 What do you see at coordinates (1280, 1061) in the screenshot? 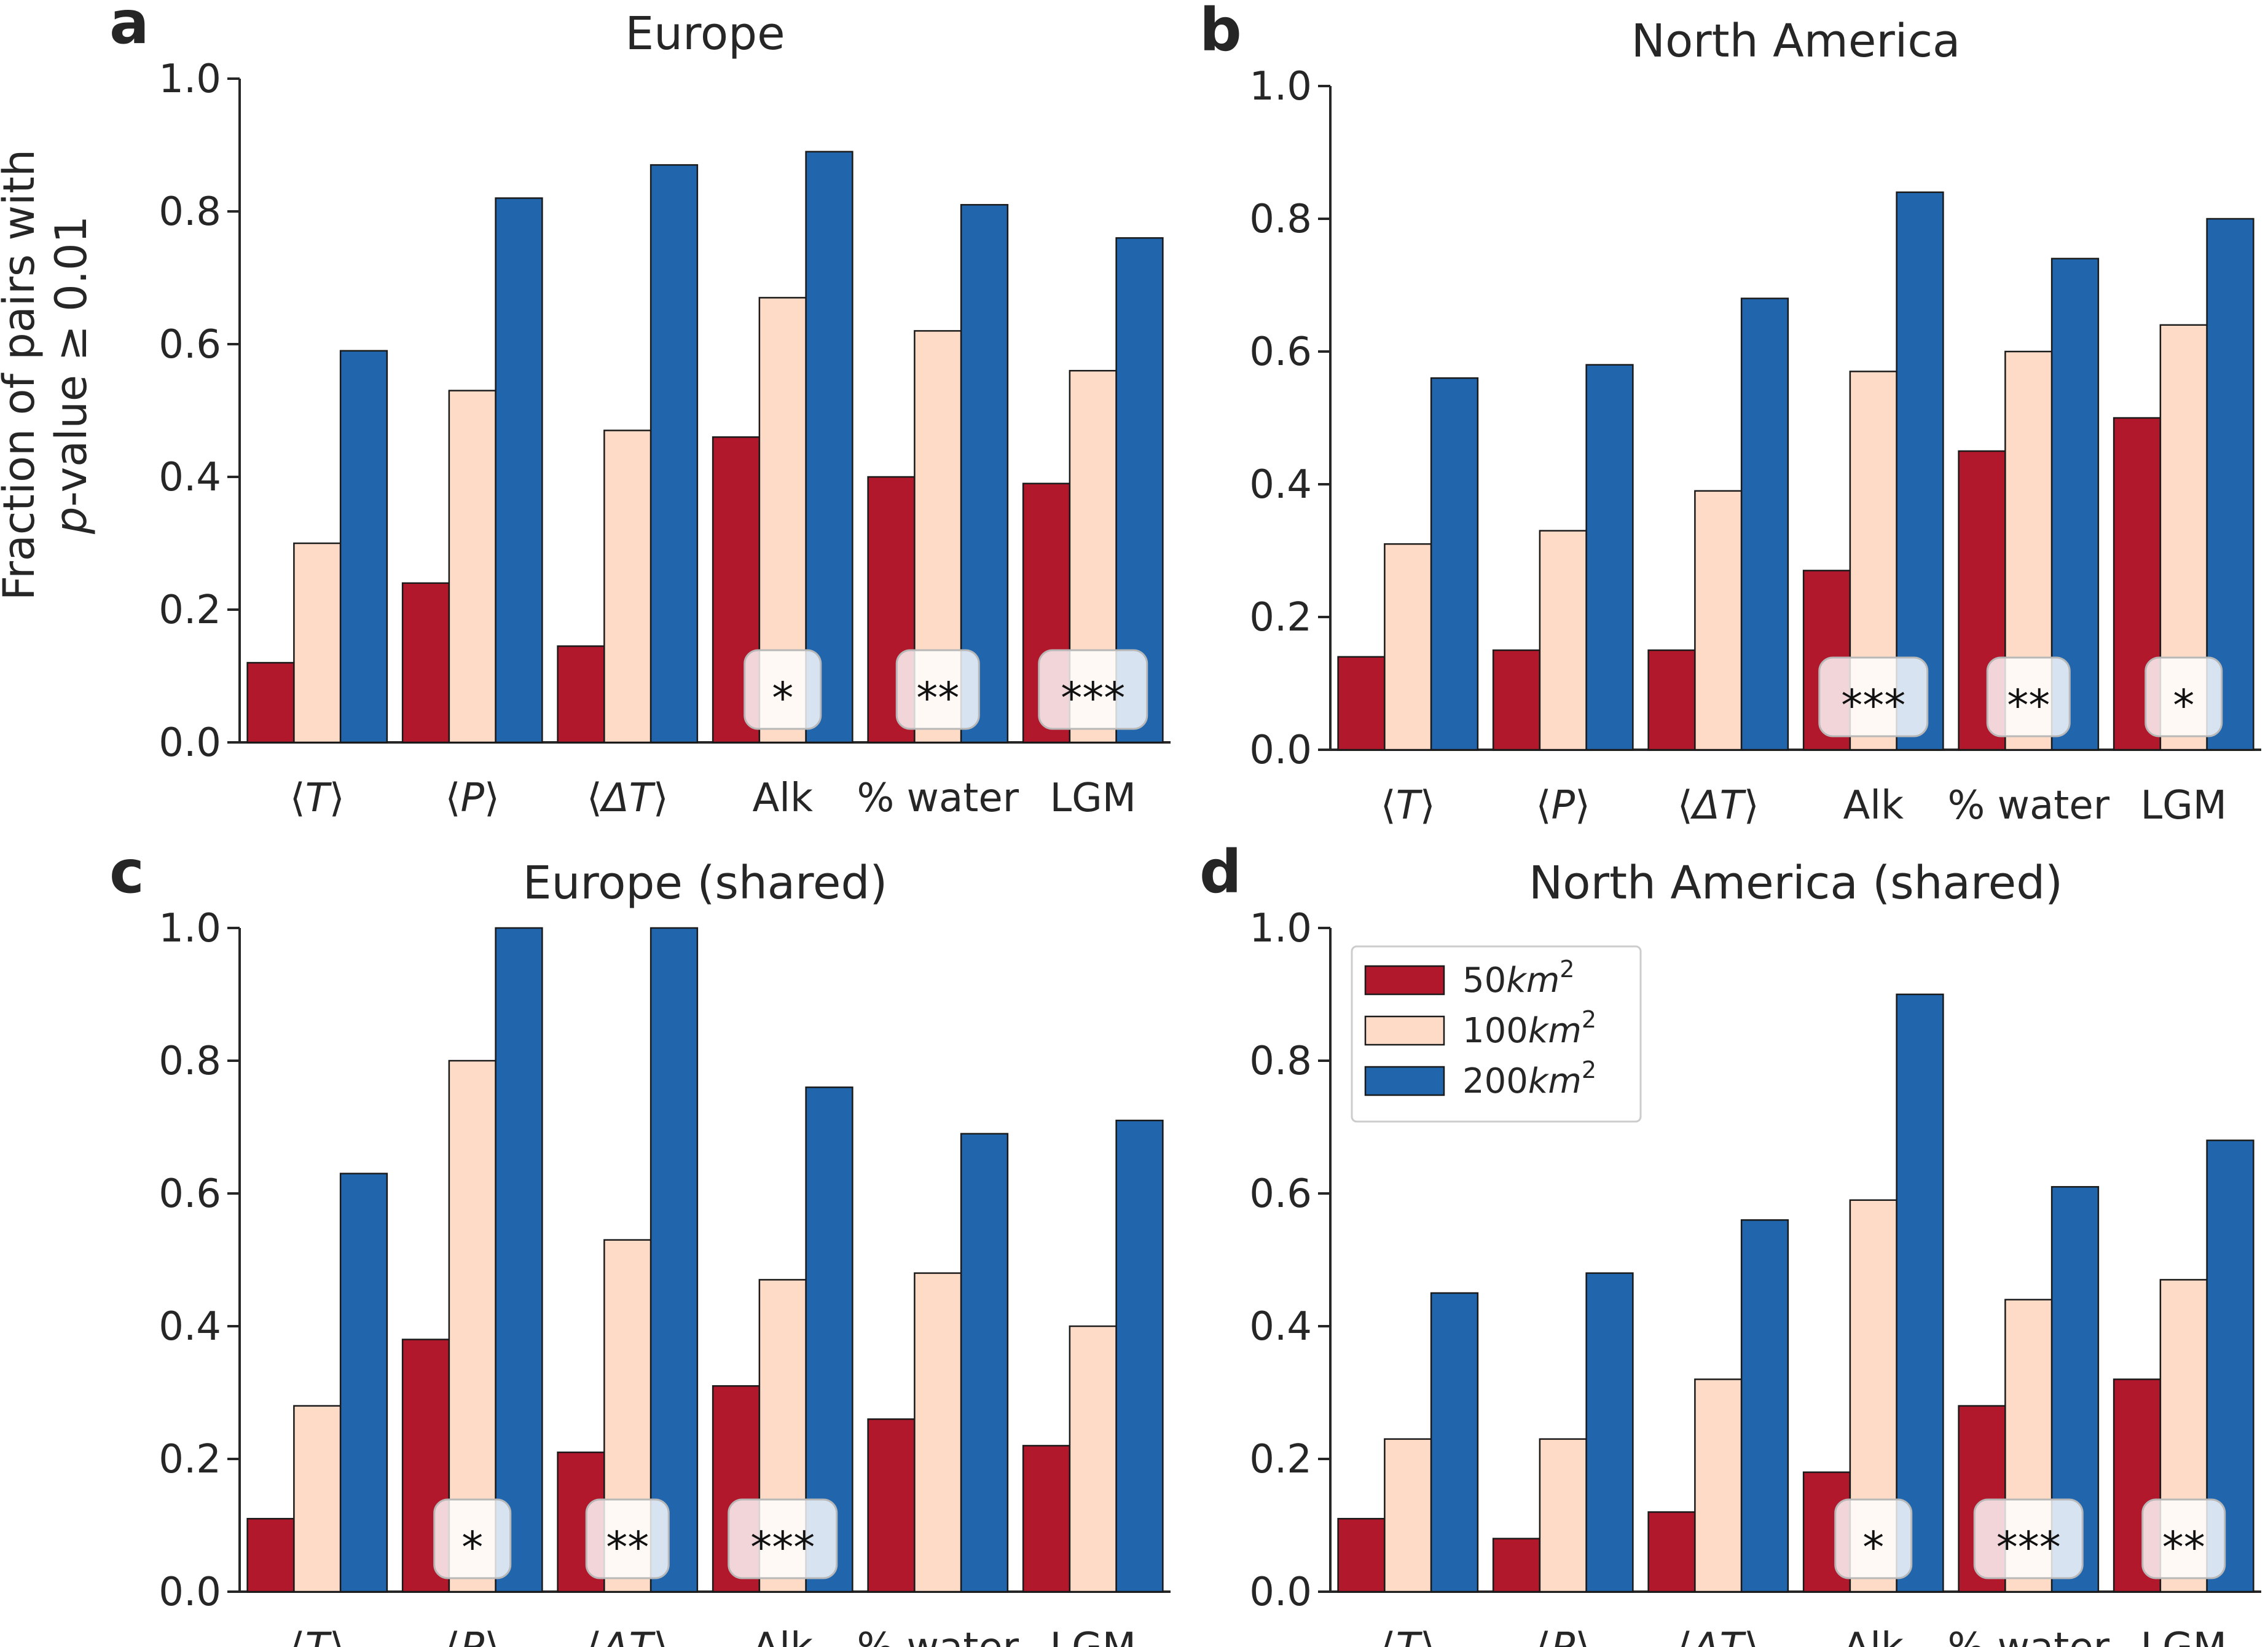
I see `y-tick-label: 0.8` at bounding box center [1280, 1061].